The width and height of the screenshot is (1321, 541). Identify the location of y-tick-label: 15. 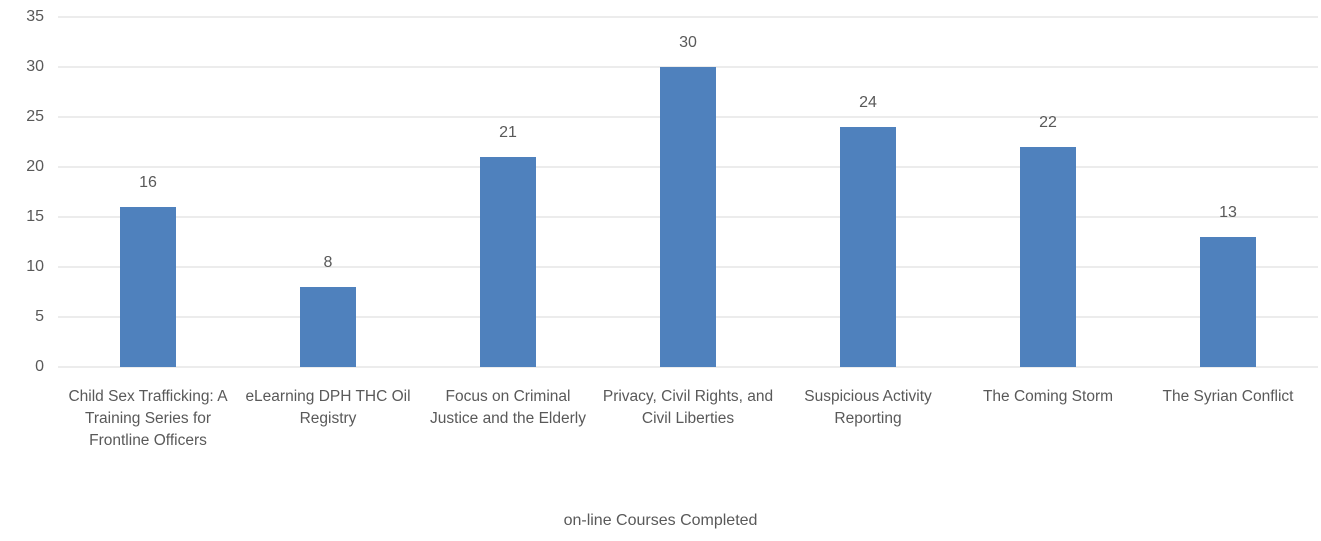
(35, 216).